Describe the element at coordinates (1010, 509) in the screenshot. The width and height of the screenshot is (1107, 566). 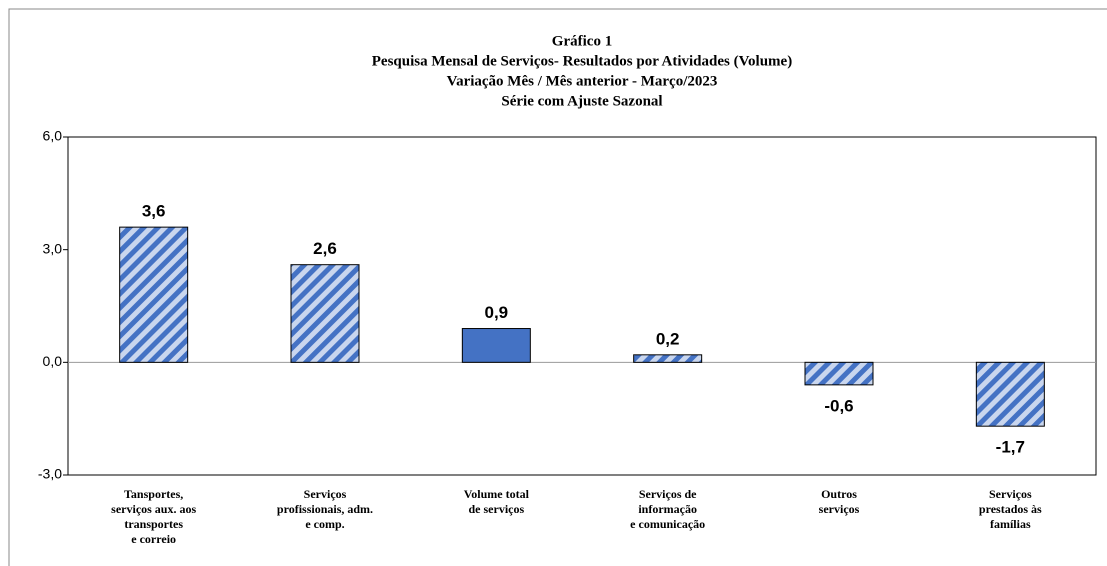
I see `x-tick-label: Serviços prestados às famílias` at that location.